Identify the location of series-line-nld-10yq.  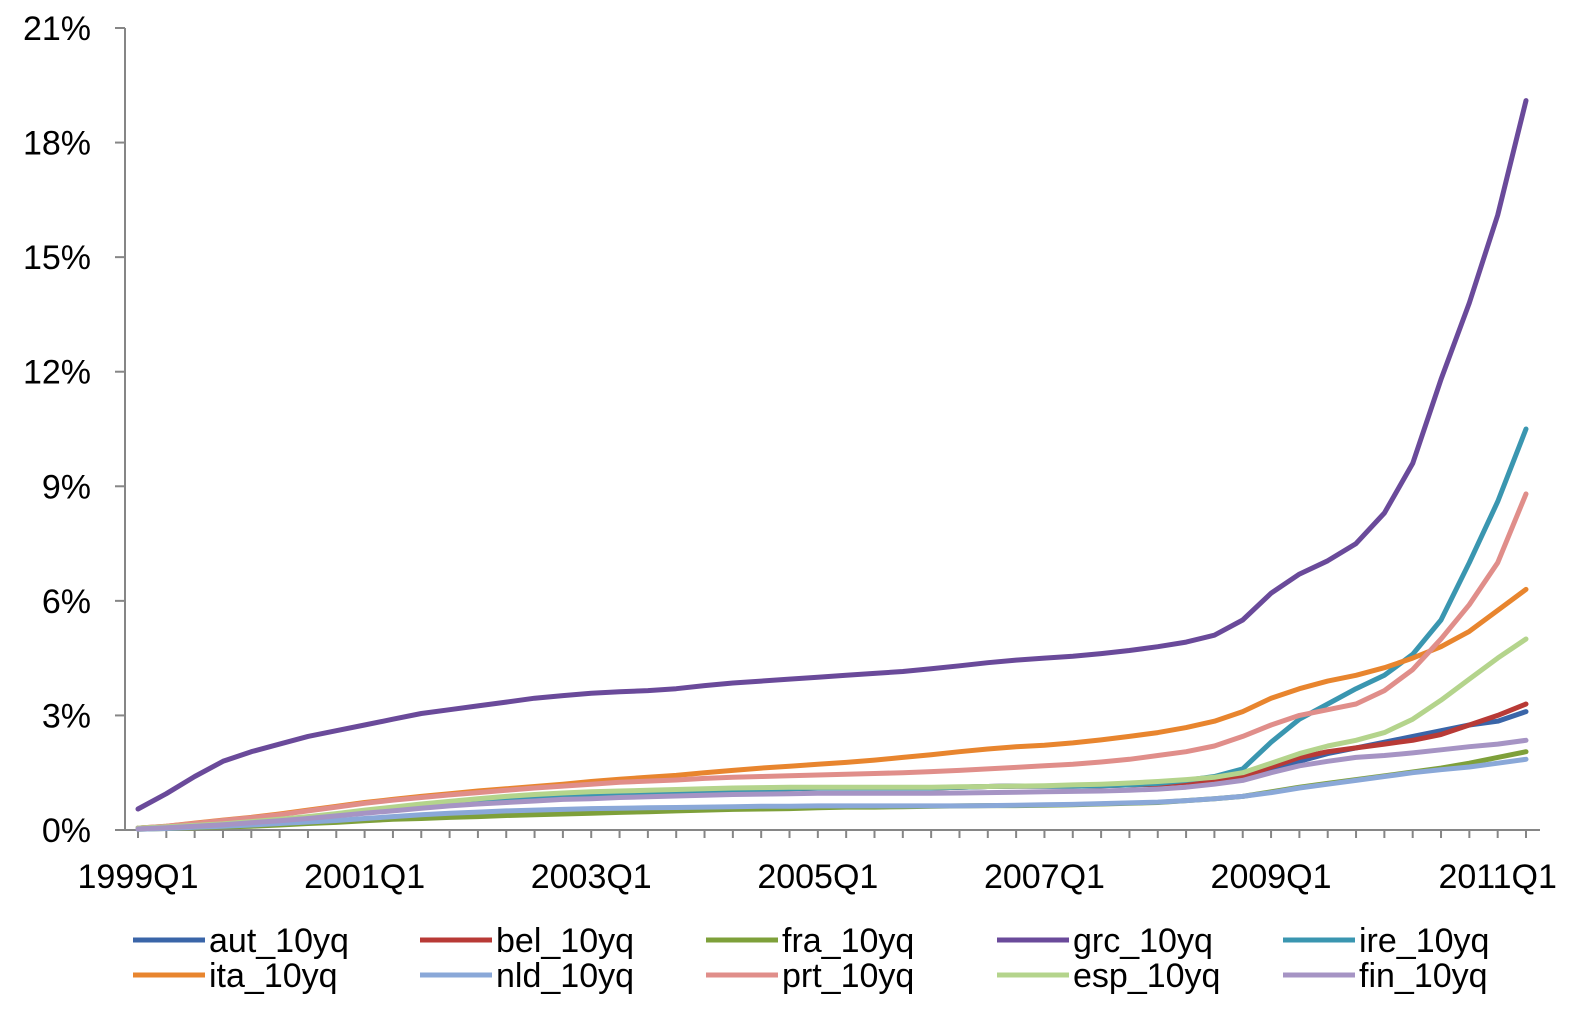
(832, 794).